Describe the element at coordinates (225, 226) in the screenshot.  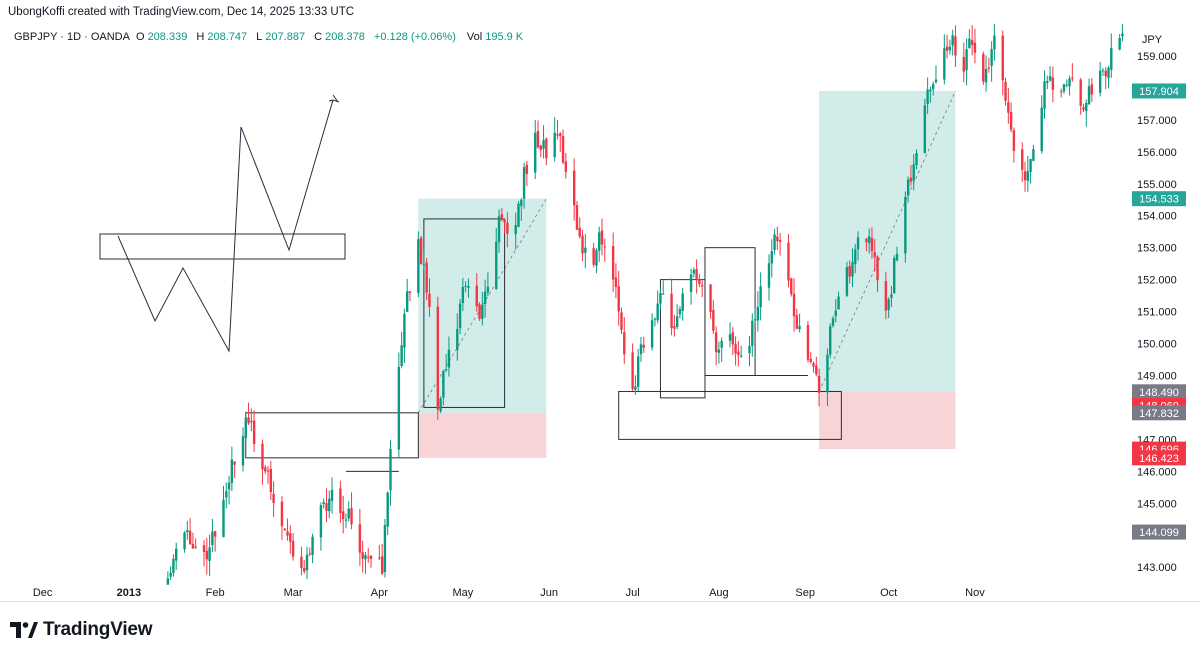
I see `sketch-path-line` at that location.